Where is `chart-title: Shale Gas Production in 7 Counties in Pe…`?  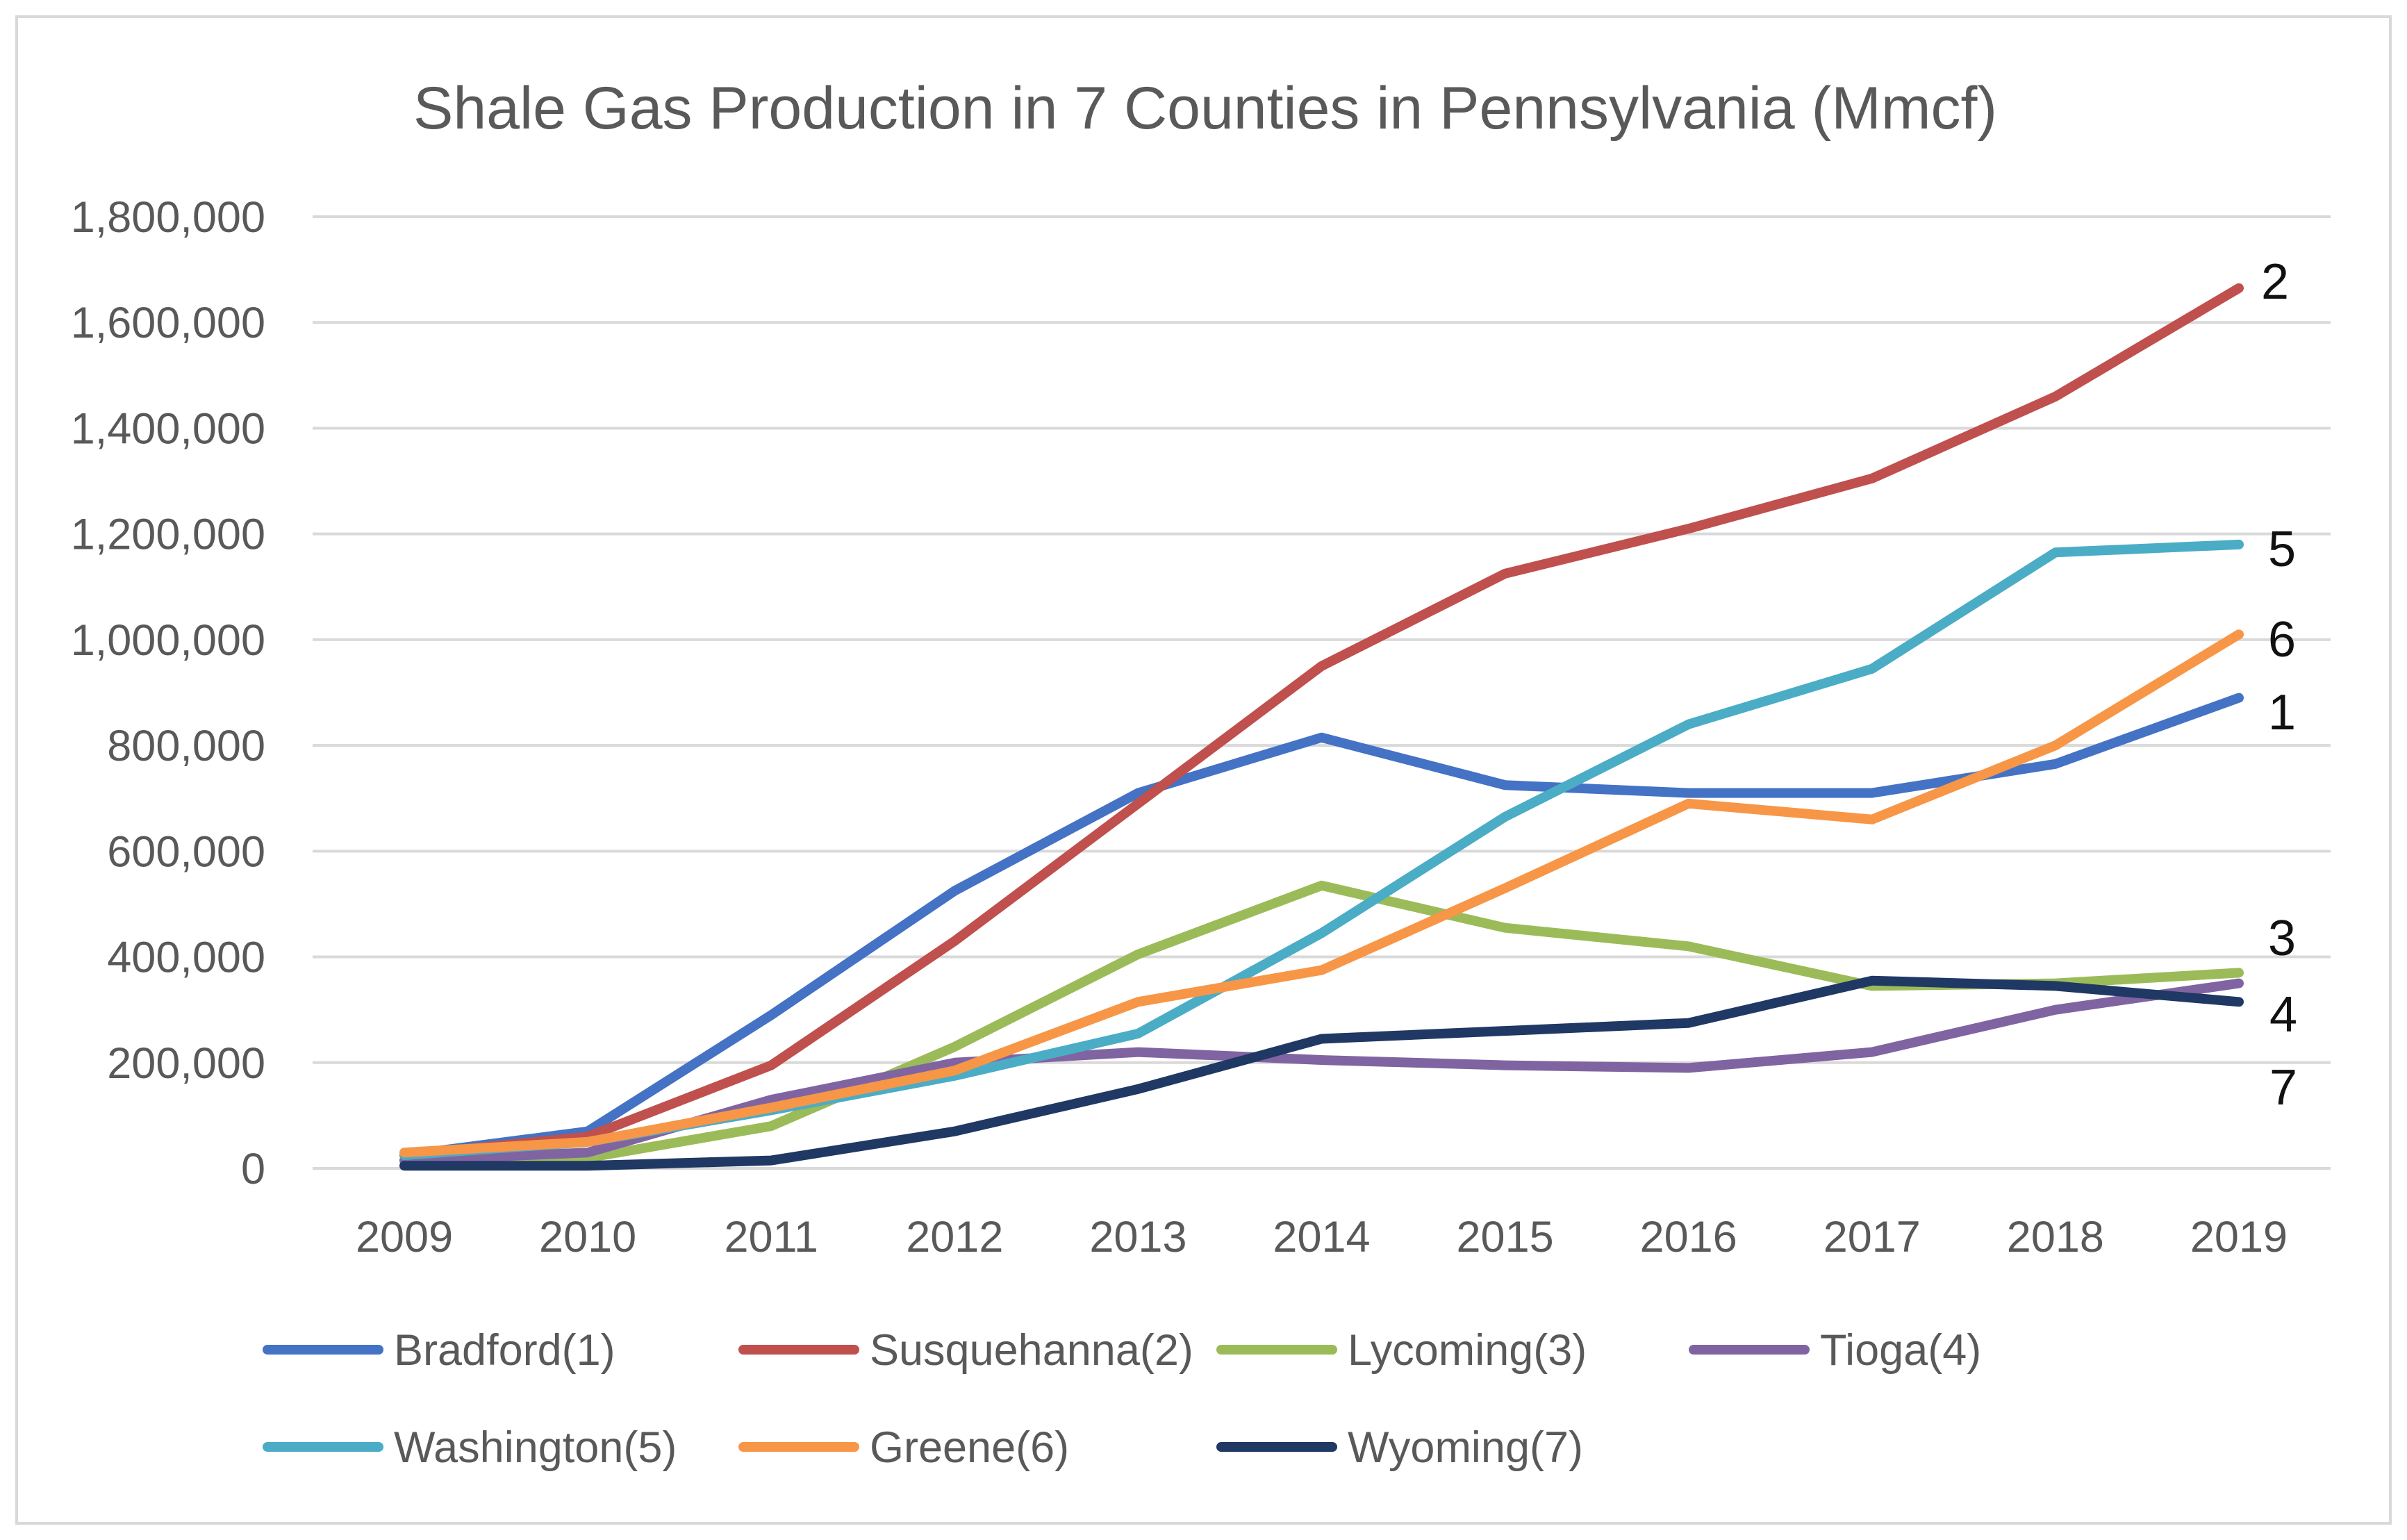 chart-title: Shale Gas Production in 7 Counties in Pe… is located at coordinates (1205, 108).